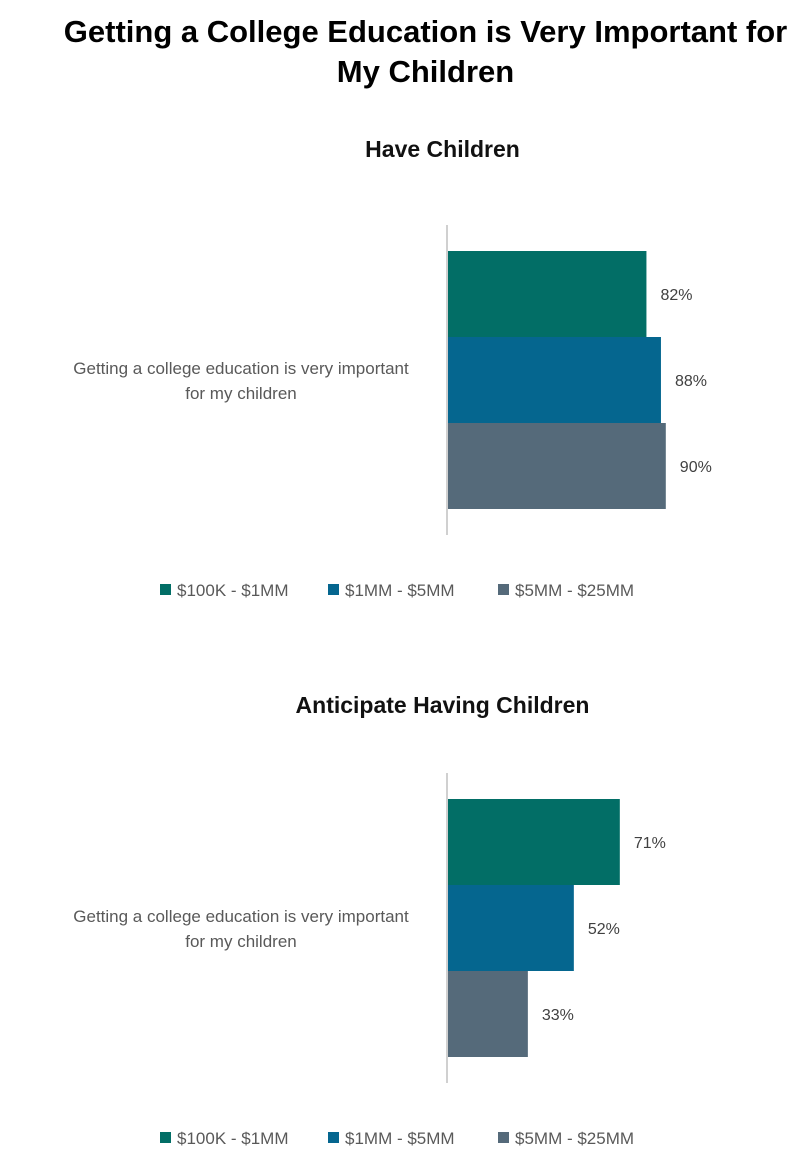  What do you see at coordinates (442, 705) in the screenshot?
I see `chart-title-anticipate-children: Anticipate Having Children` at bounding box center [442, 705].